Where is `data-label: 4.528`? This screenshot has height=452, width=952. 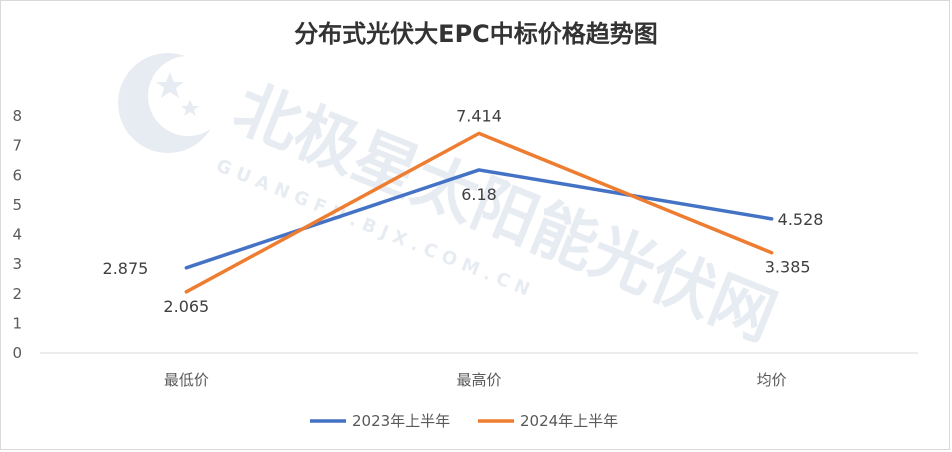
data-label: 4.528 is located at coordinates (801, 219).